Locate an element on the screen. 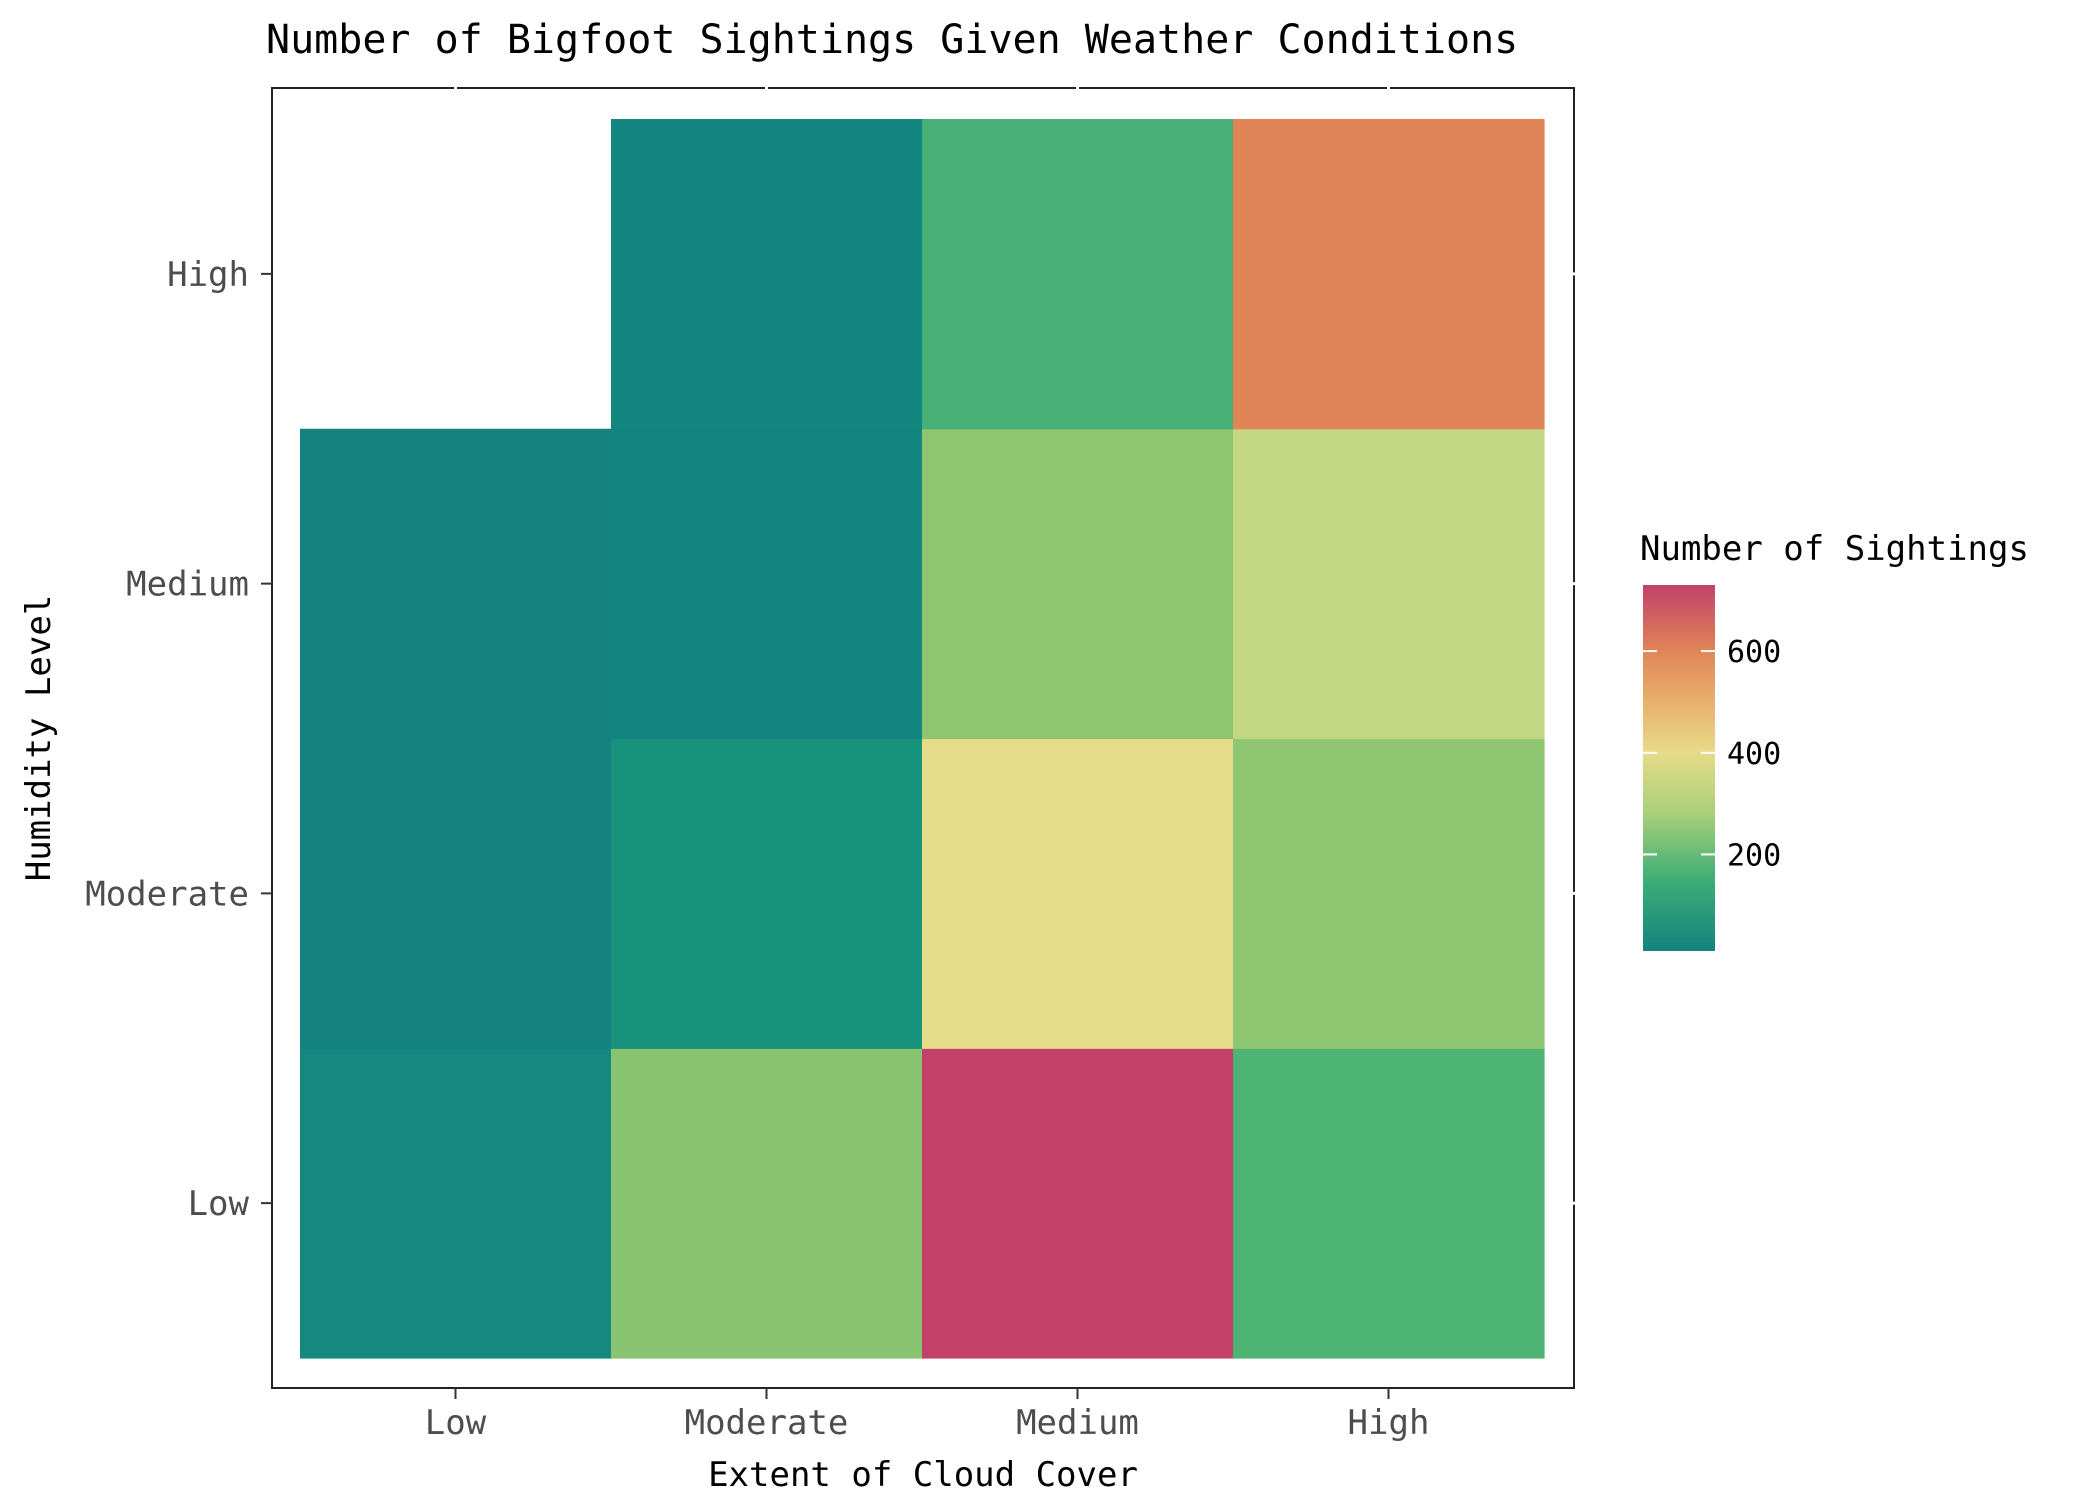 This screenshot has height=1500, width=2100. x-tick-label: Medium is located at coordinates (1077, 1423).